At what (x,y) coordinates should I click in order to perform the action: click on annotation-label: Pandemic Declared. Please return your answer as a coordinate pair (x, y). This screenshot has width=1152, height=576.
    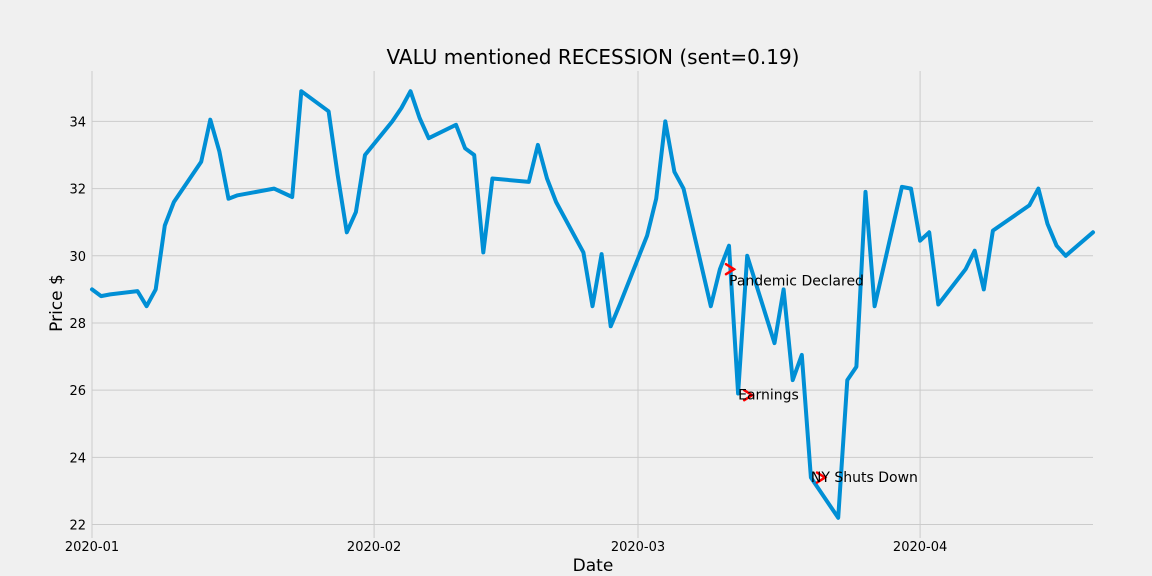
    Looking at the image, I should click on (796, 281).